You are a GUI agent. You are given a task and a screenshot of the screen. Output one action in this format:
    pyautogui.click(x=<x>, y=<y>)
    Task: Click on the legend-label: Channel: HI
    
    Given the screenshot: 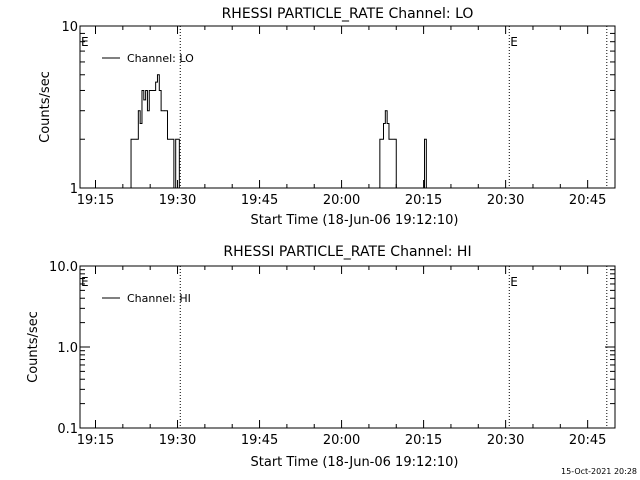 What is the action you would take?
    pyautogui.click(x=159, y=298)
    